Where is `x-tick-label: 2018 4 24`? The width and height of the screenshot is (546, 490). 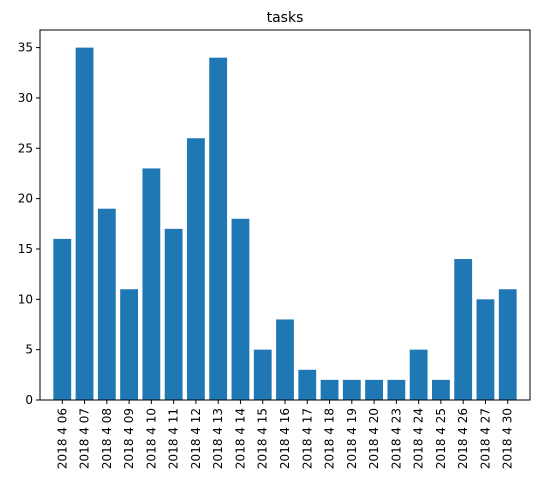
x-tick-label: 2018 4 24 is located at coordinates (419, 438).